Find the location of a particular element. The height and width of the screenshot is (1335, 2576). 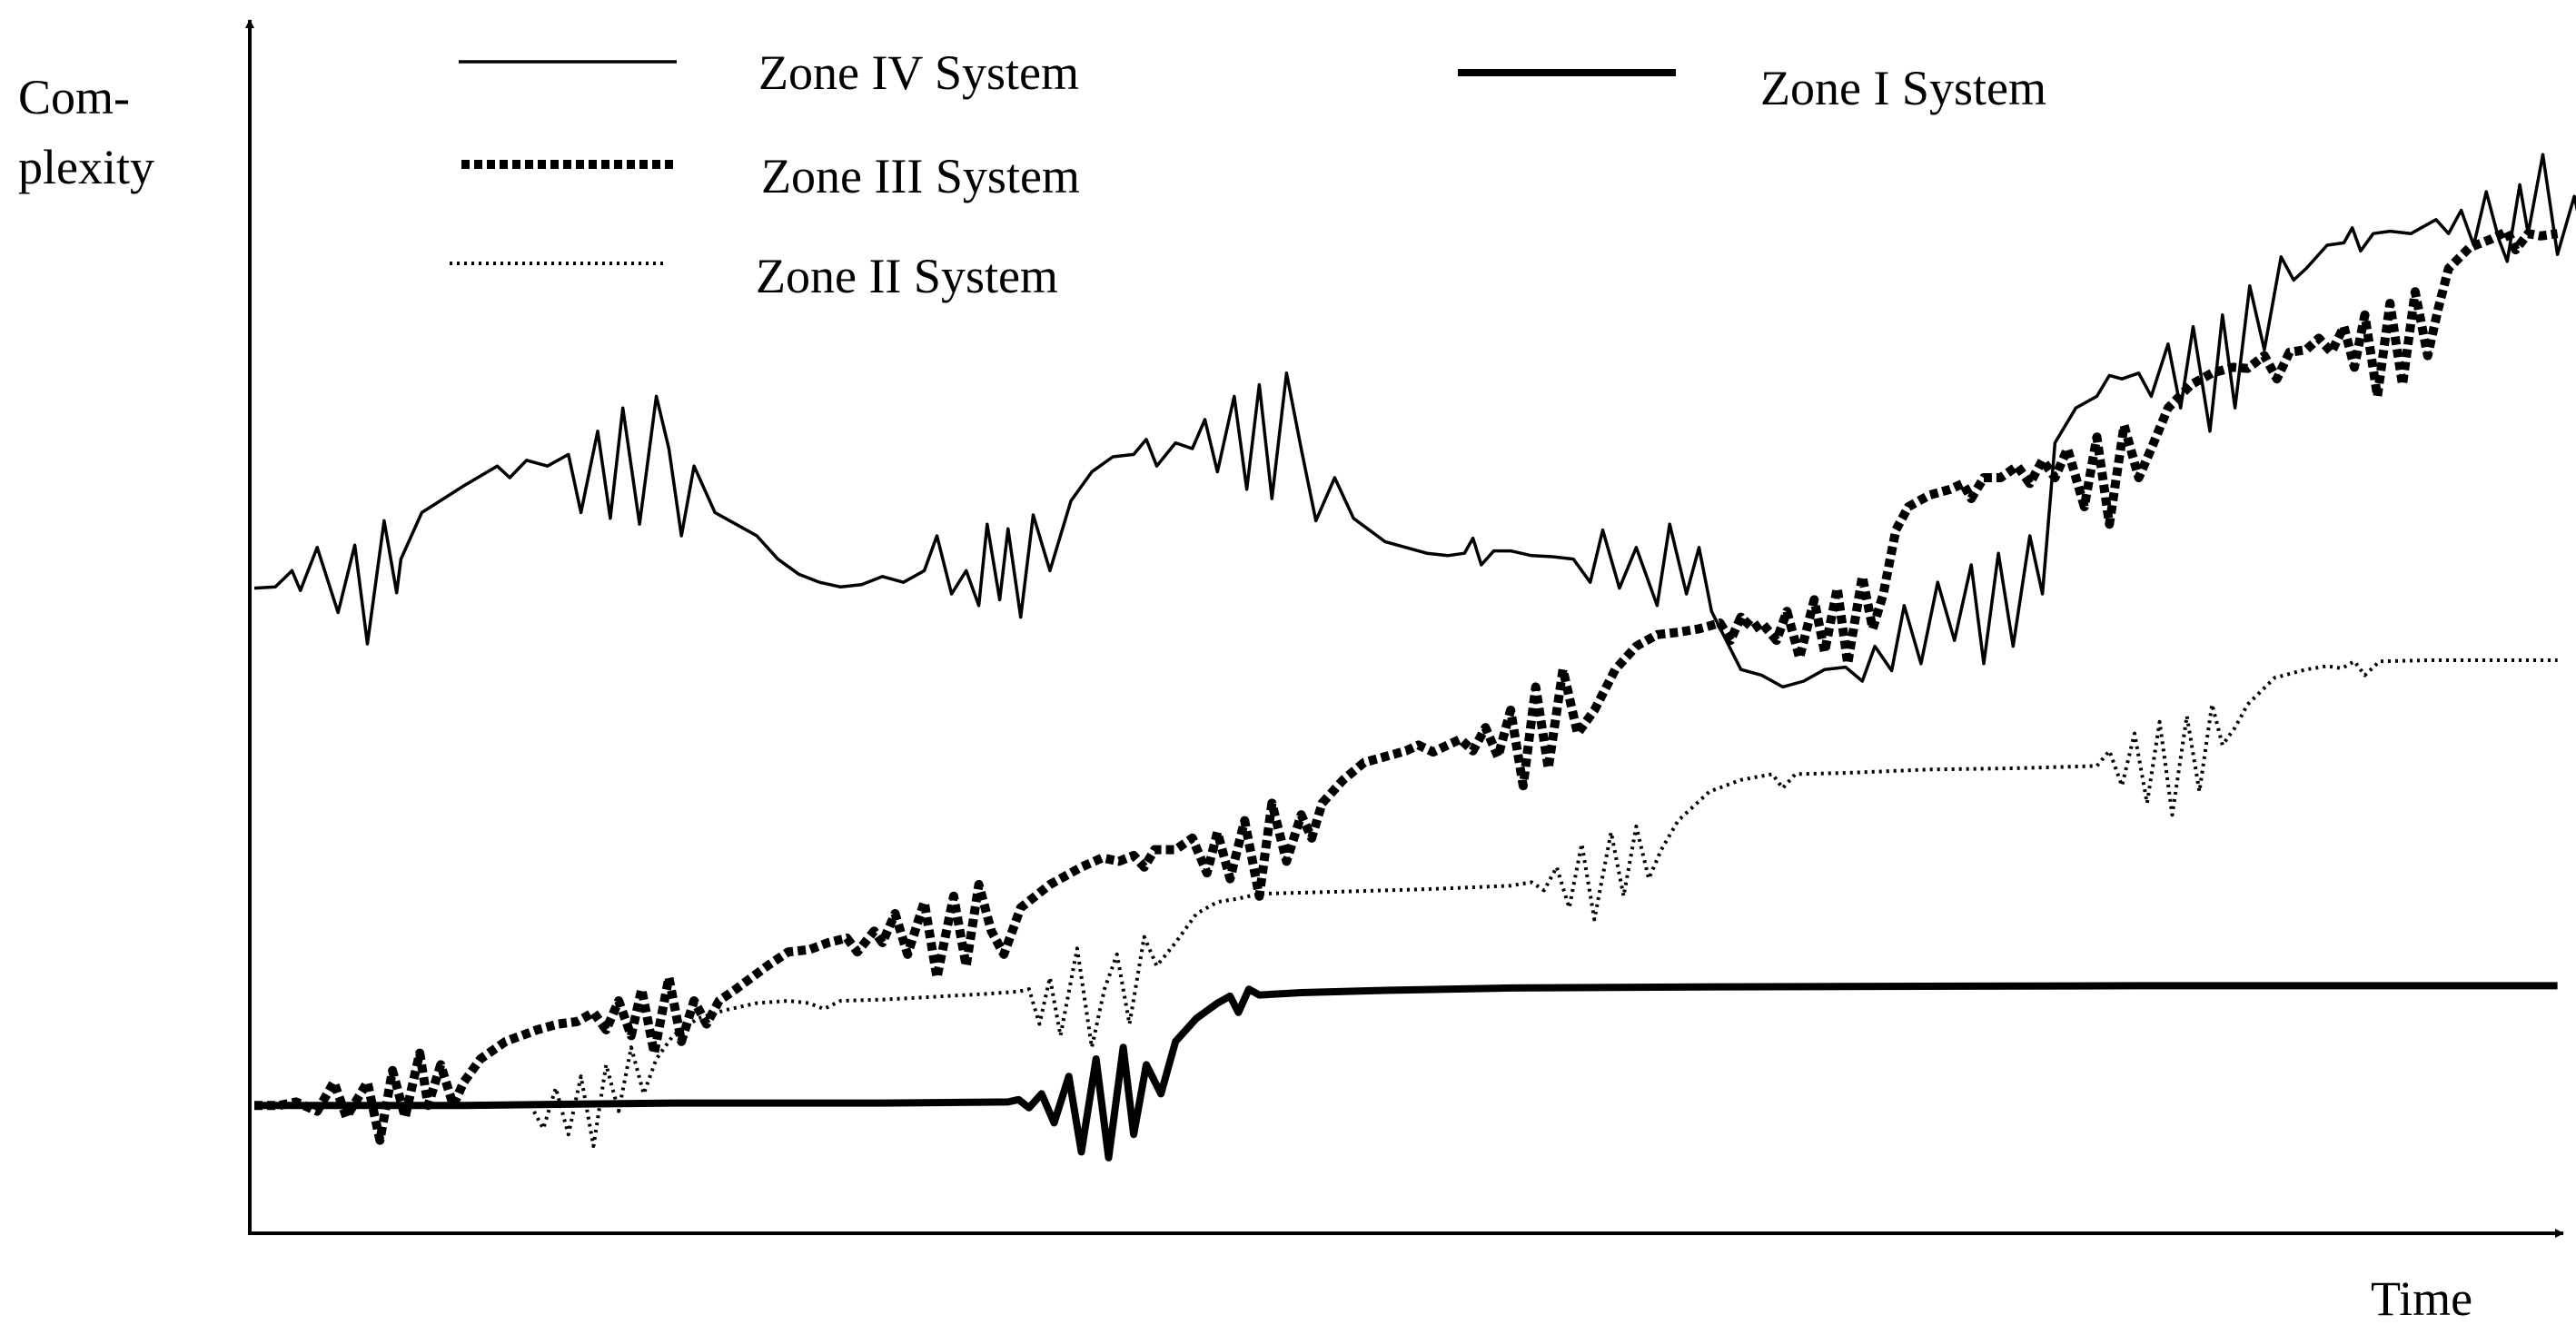

legend-label-zone-i: Zone I System is located at coordinates (1903, 88).